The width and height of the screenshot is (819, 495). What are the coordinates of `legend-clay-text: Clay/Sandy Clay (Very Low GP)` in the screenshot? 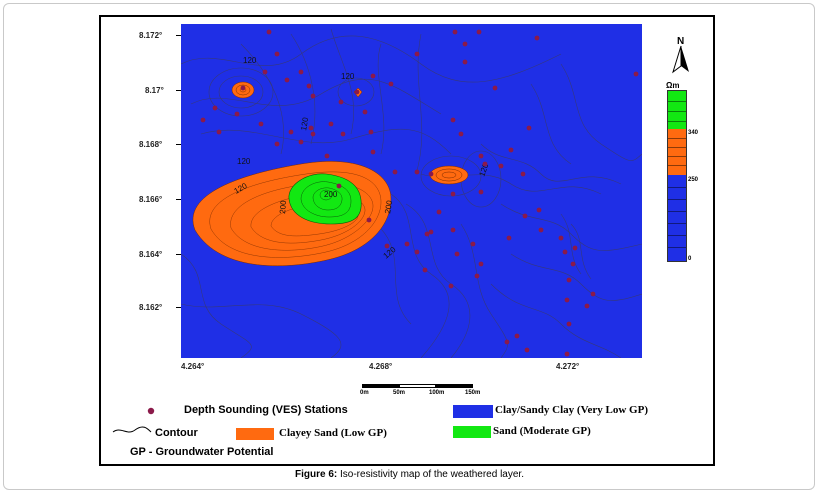 It's located at (571, 410).